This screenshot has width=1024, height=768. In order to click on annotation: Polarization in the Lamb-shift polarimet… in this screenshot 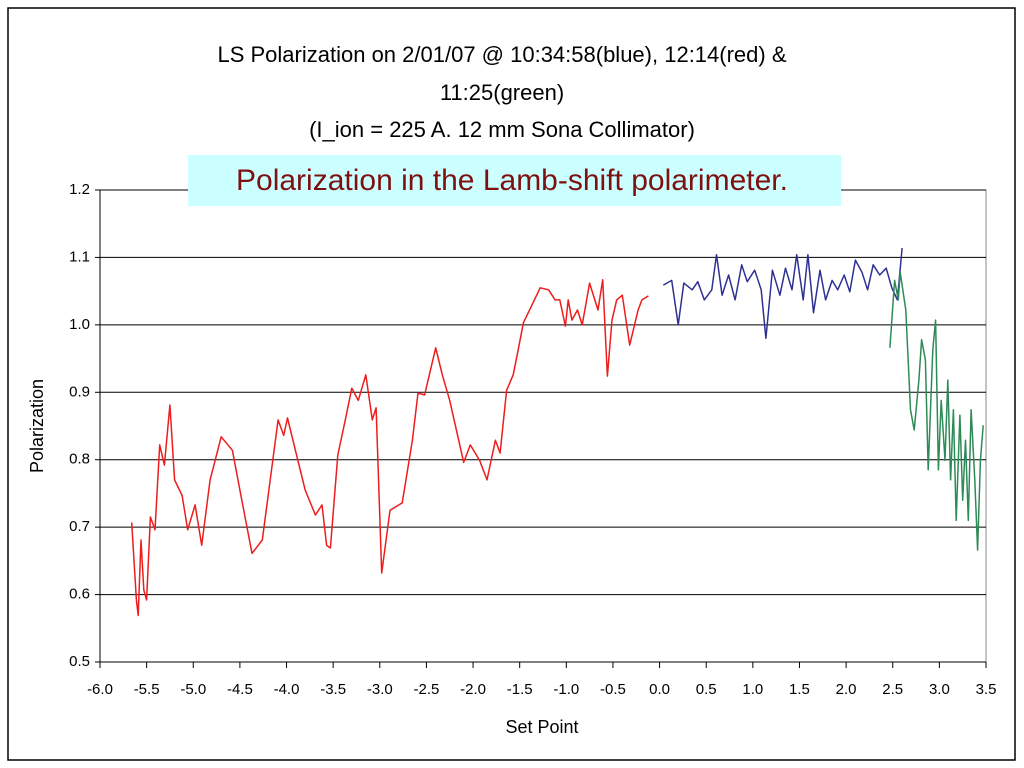, I will do `click(512, 180)`.